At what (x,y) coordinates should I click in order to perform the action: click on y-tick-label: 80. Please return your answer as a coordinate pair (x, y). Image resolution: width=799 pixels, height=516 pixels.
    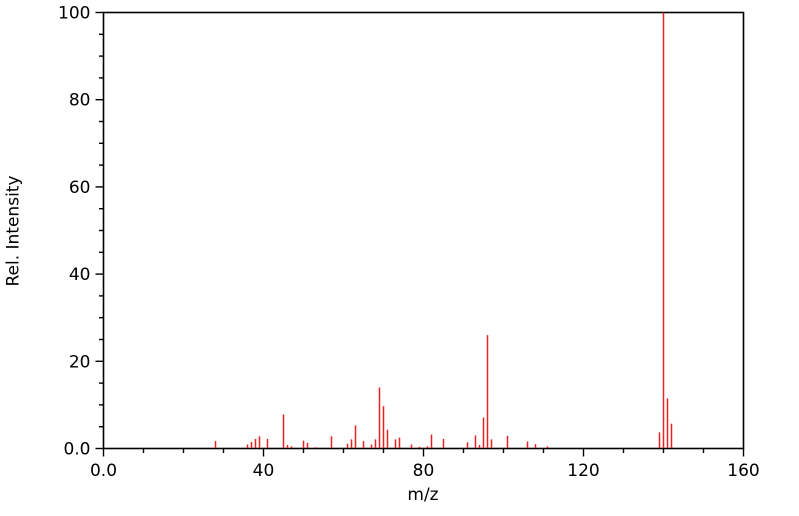
    Looking at the image, I should click on (80, 101).